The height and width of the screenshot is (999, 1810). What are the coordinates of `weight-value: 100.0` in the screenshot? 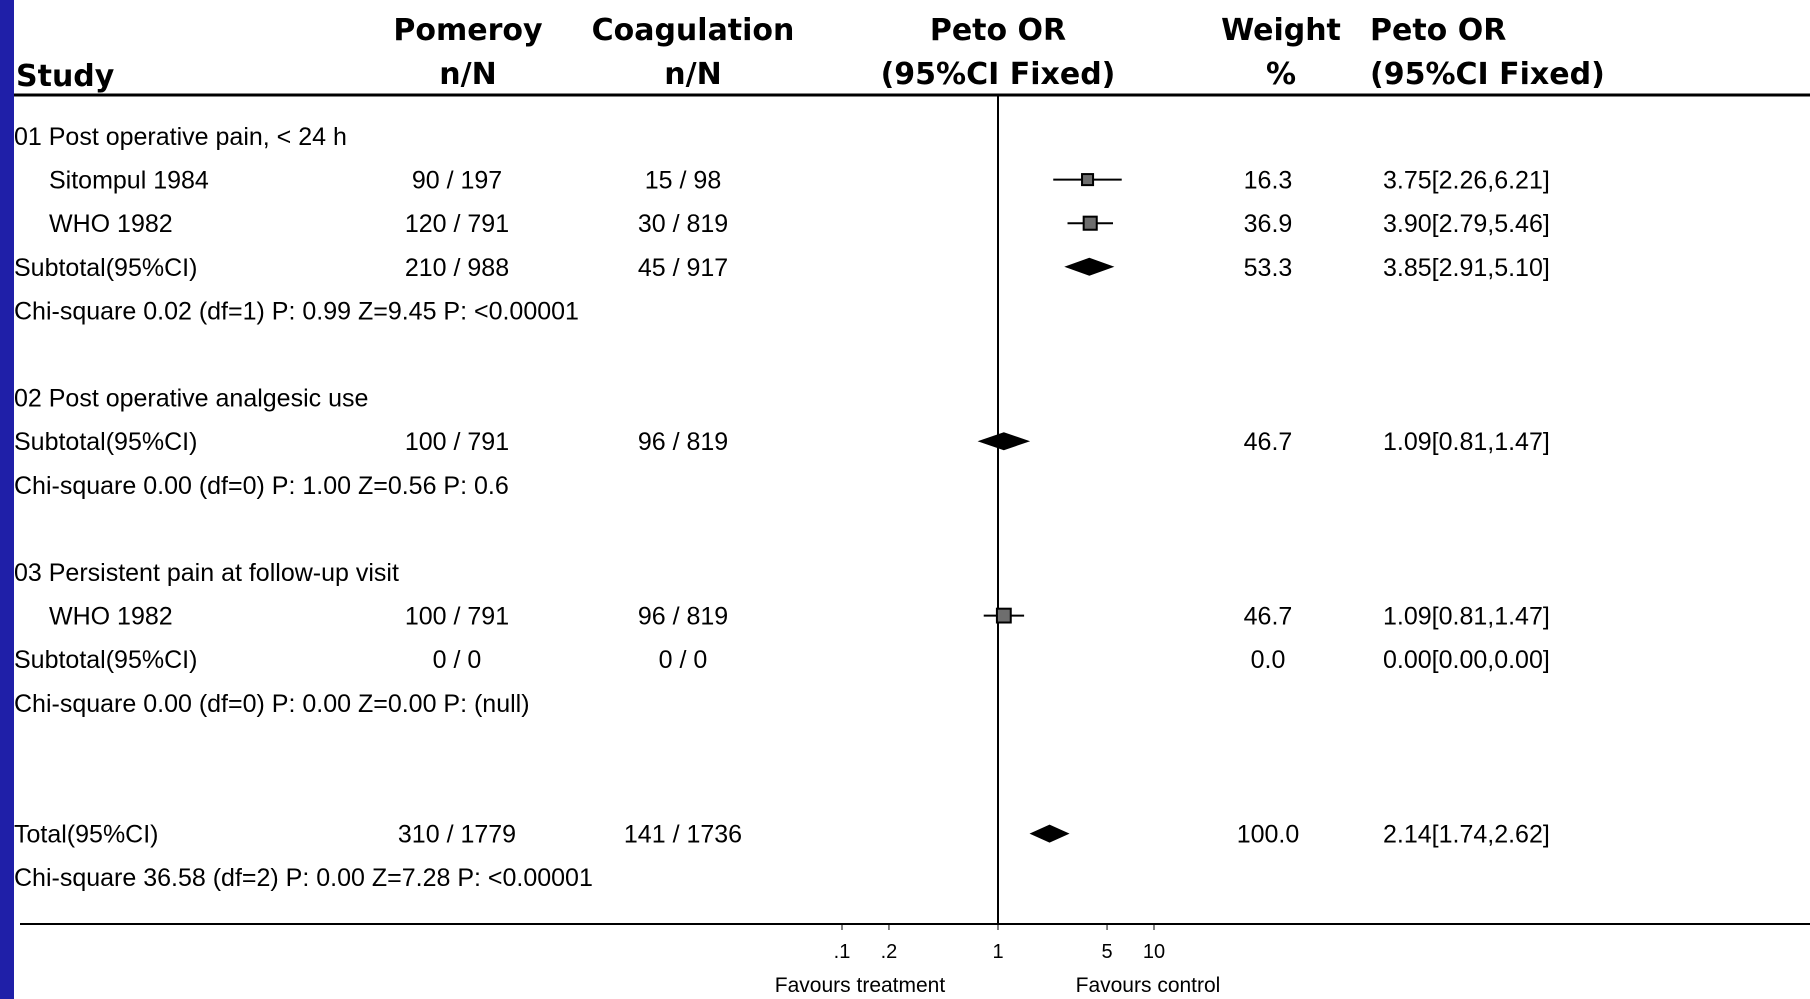 It's located at (1268, 835).